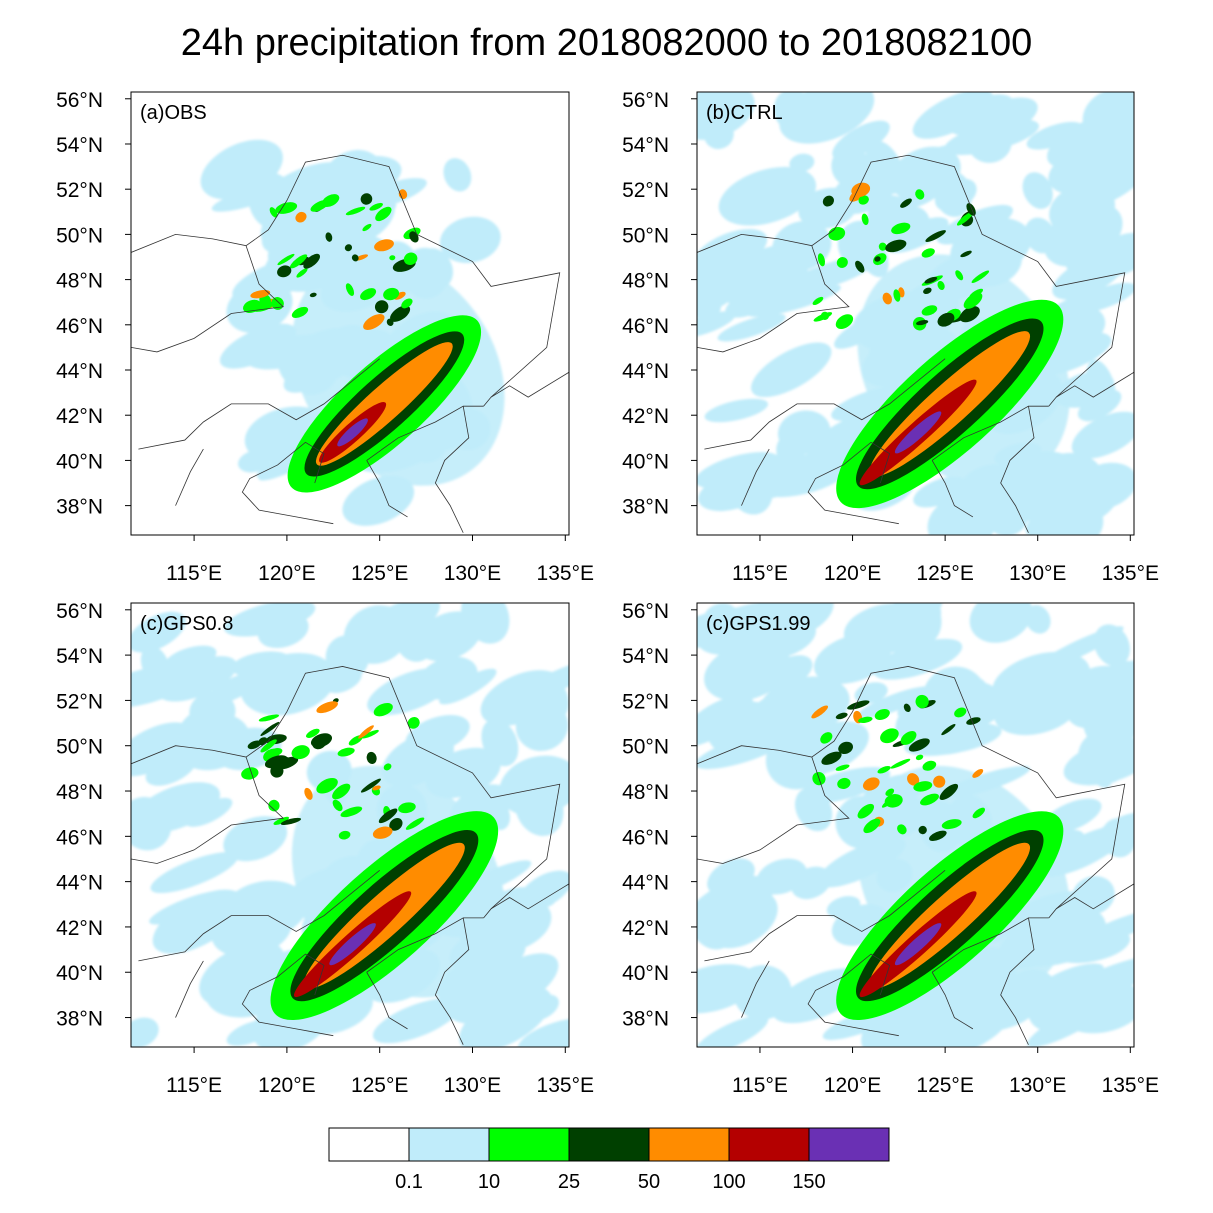  I want to click on colorbar: 0.1 10 25 50 100 150, so click(609, 1160).